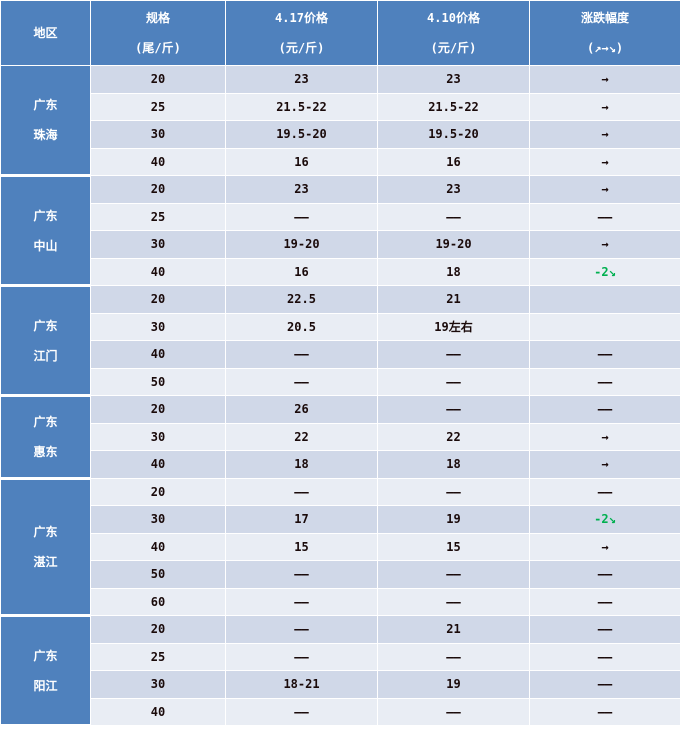  I want to click on price-now-cell: 15, so click(301, 546).